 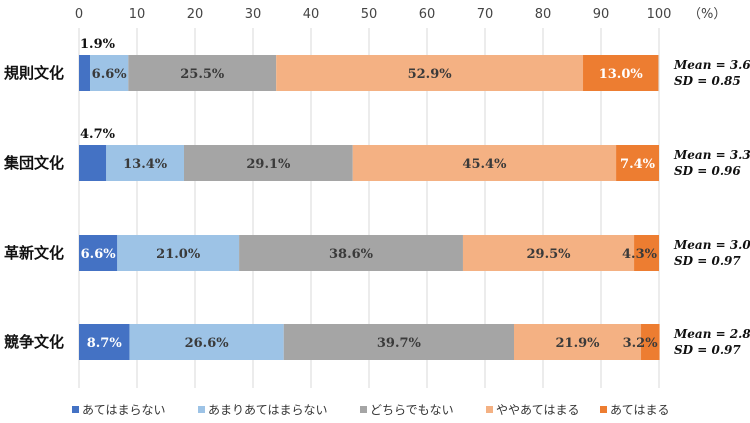 What do you see at coordinates (538, 410) in the screenshot?
I see `legend-label: ややあてはまる` at bounding box center [538, 410].